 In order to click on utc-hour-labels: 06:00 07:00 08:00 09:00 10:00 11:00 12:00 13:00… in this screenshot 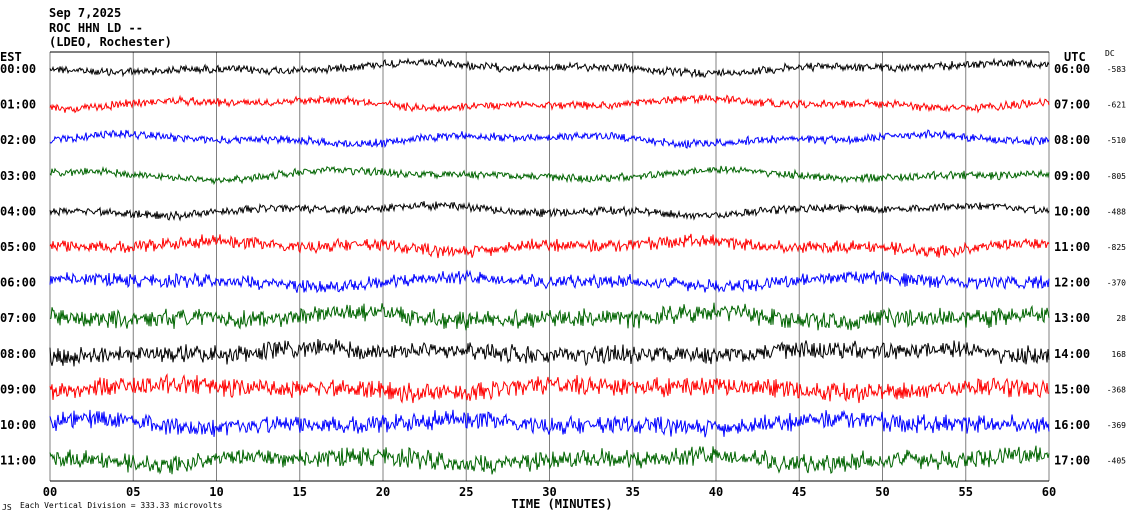, I will do `click(1072, 265)`.